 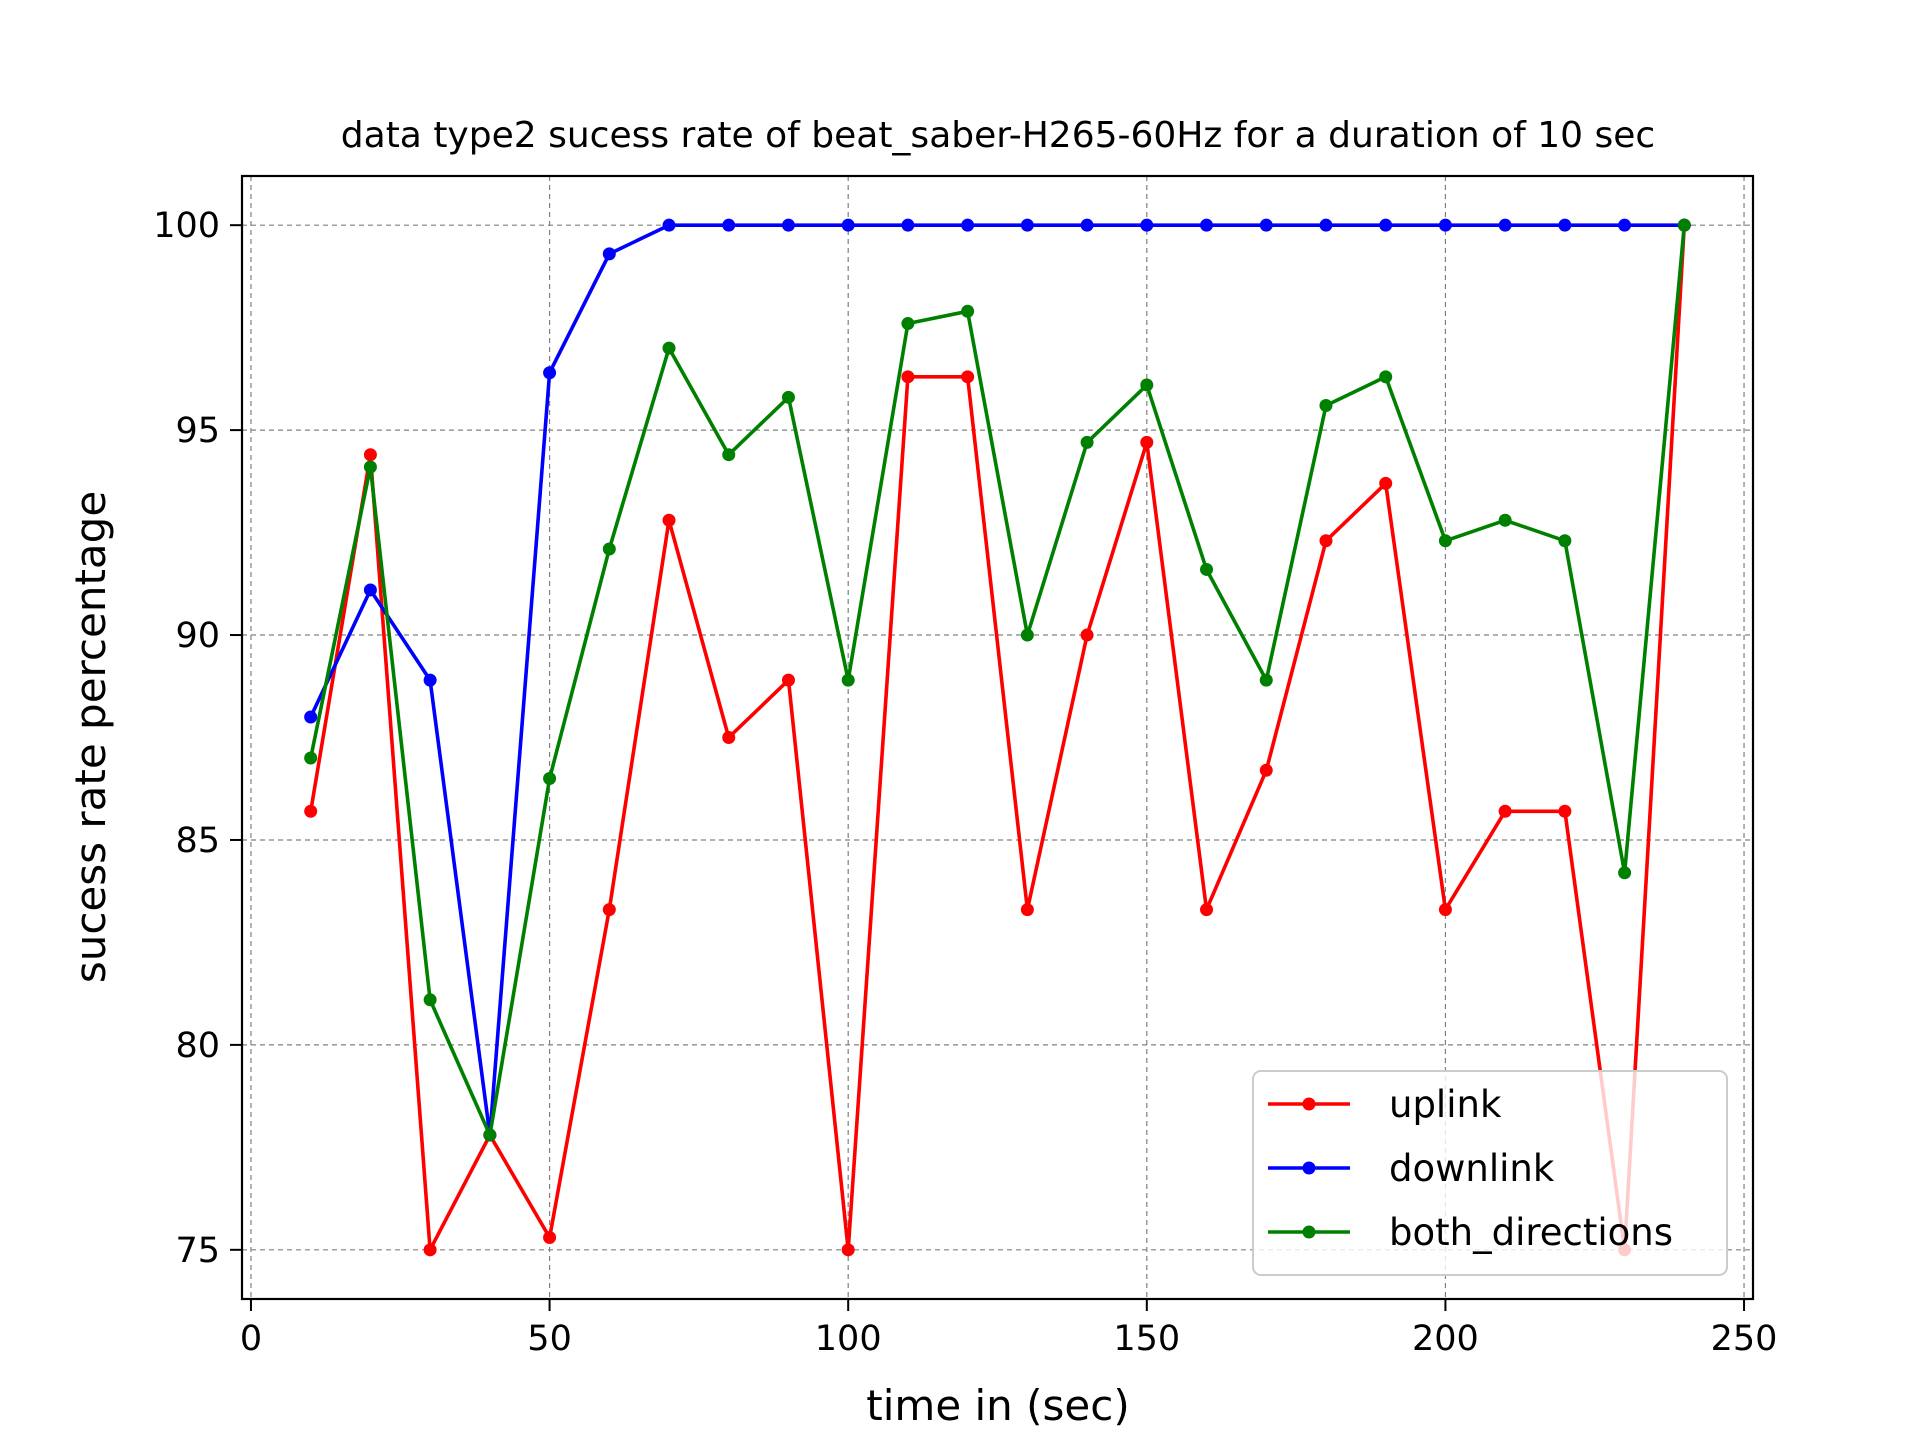 I want to click on y-tick-label: 95, so click(x=197, y=431).